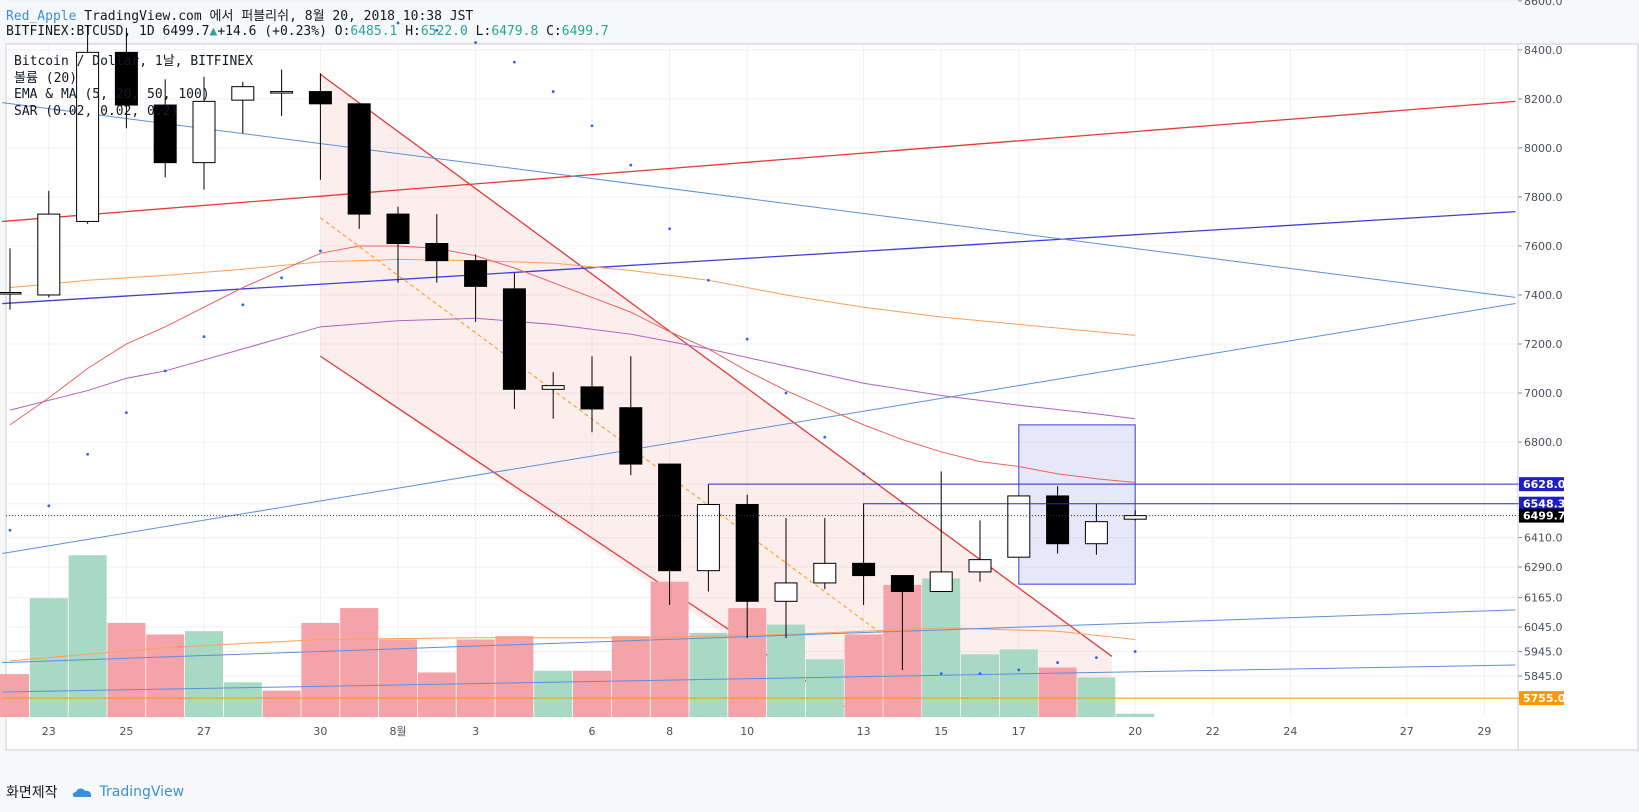 This screenshot has height=812, width=1639. What do you see at coordinates (320, 731) in the screenshot?
I see `x-tick-label: 30` at bounding box center [320, 731].